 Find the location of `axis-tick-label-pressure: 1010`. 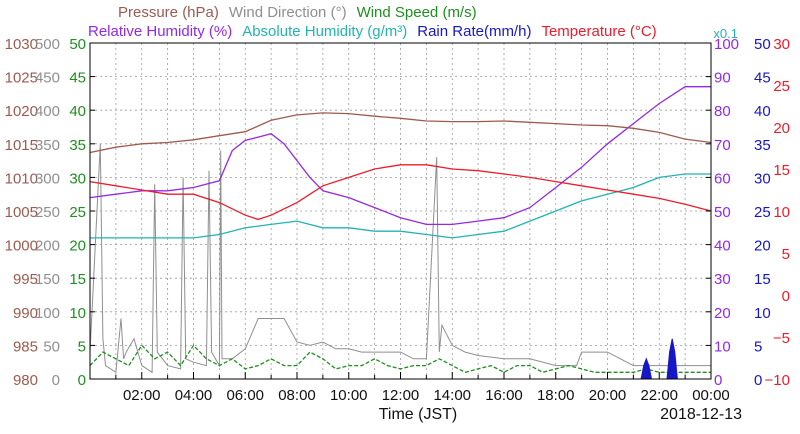

axis-tick-label-pressure: 1010 is located at coordinates (21, 178).